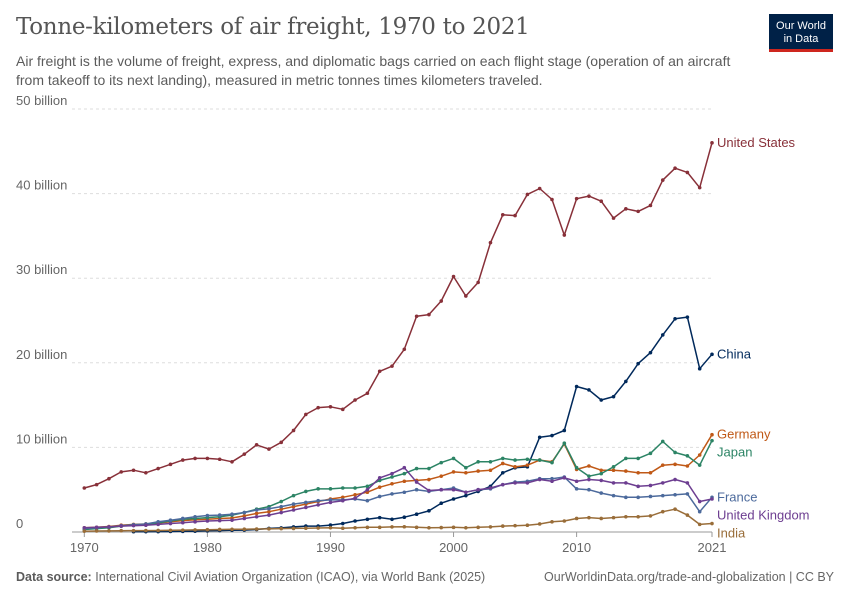 This screenshot has height=600, width=850. Describe the element at coordinates (734, 452) in the screenshot. I see `end-label-japan: Japan` at that location.